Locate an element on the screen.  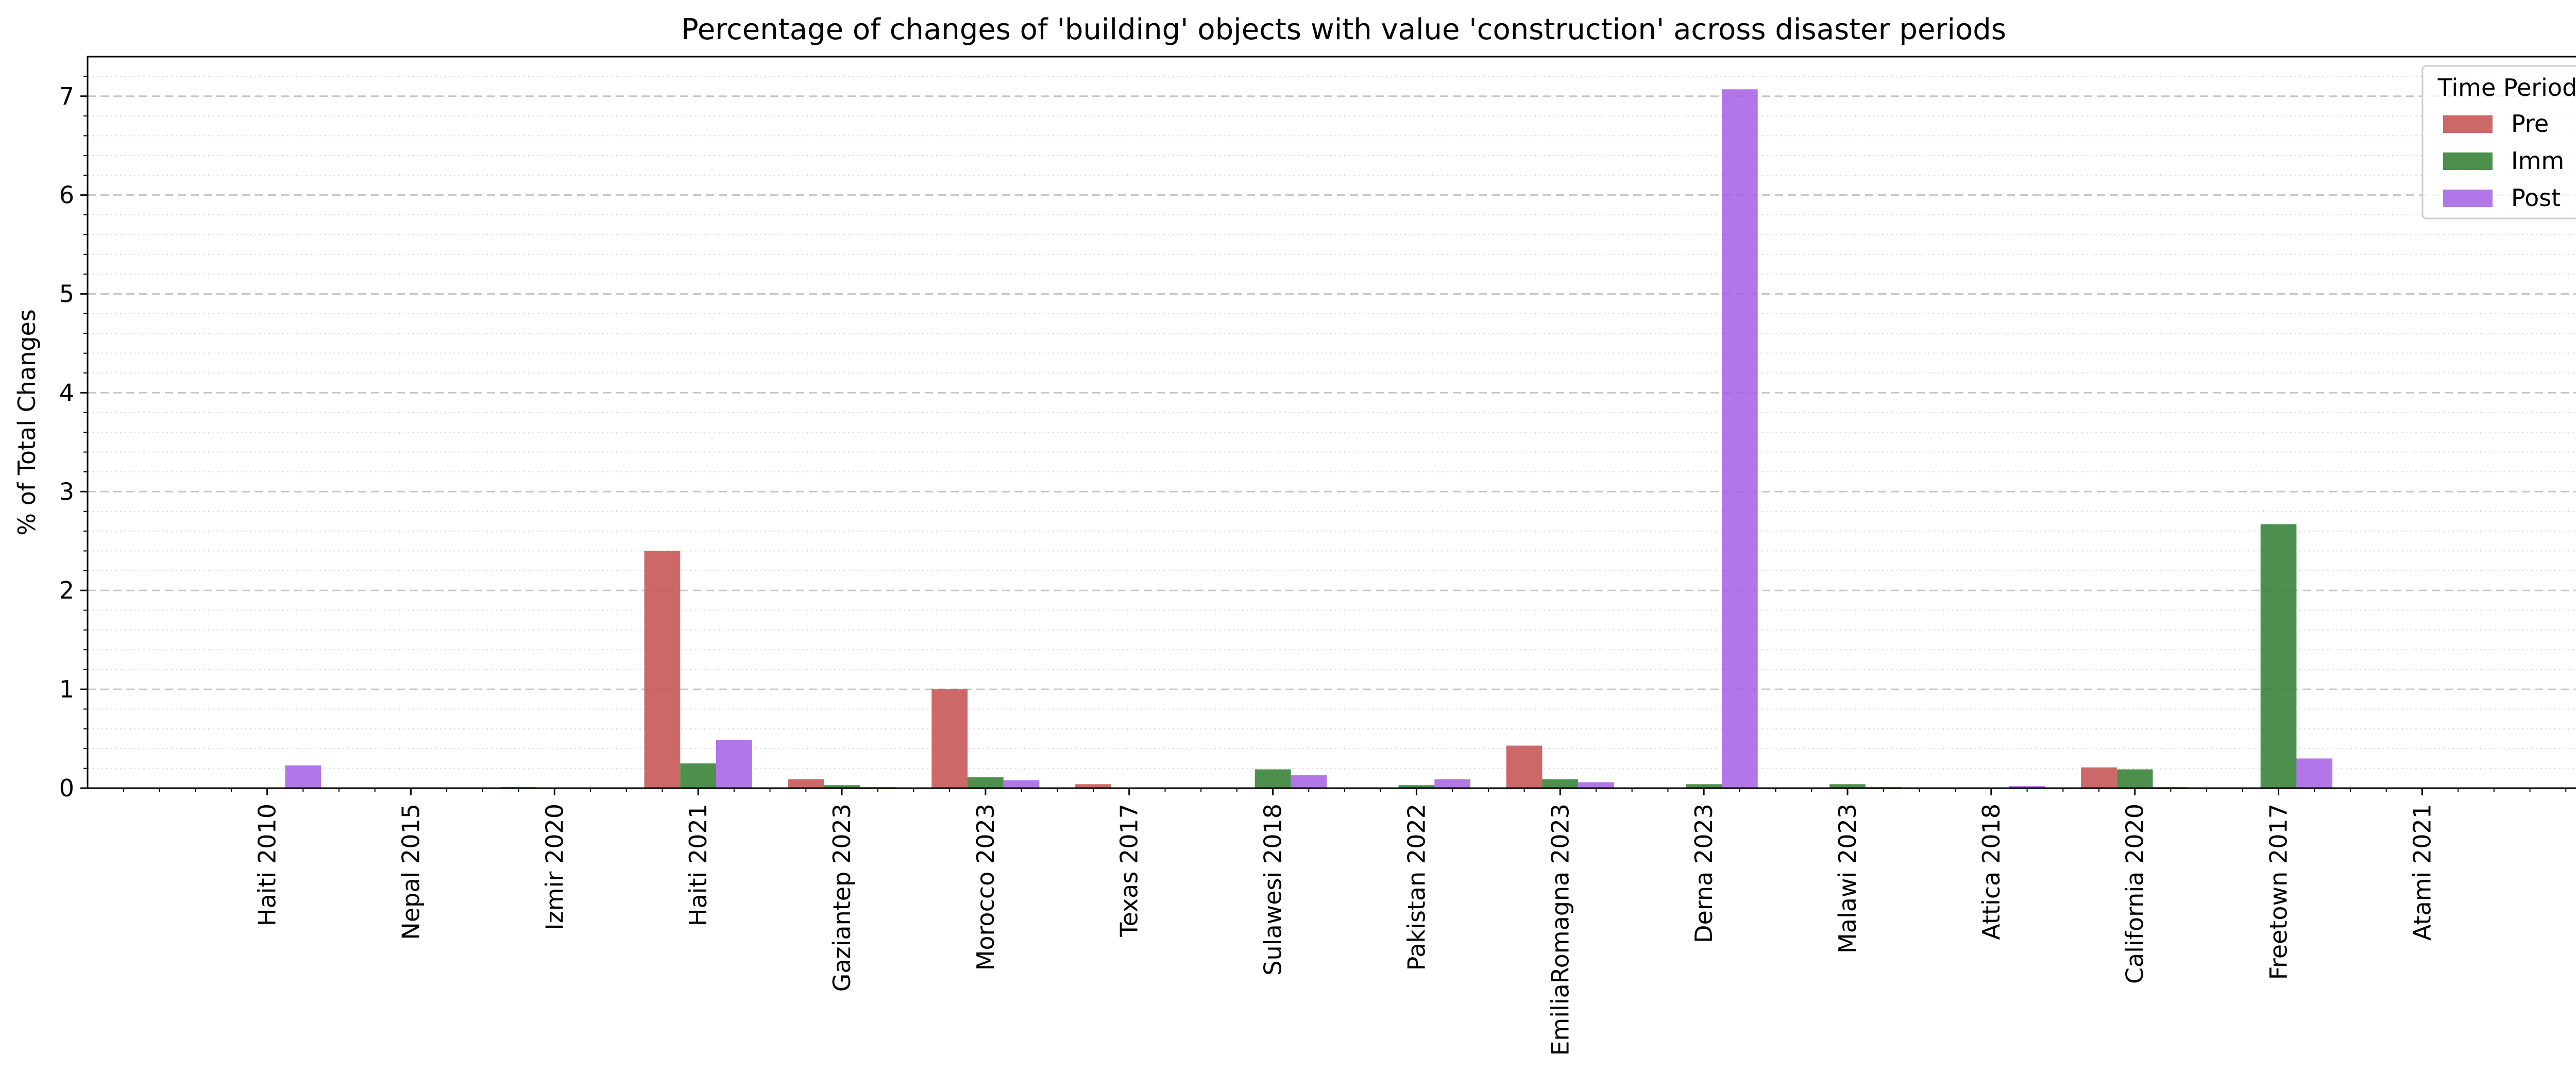
legend-swatch-pre is located at coordinates (2468, 124).